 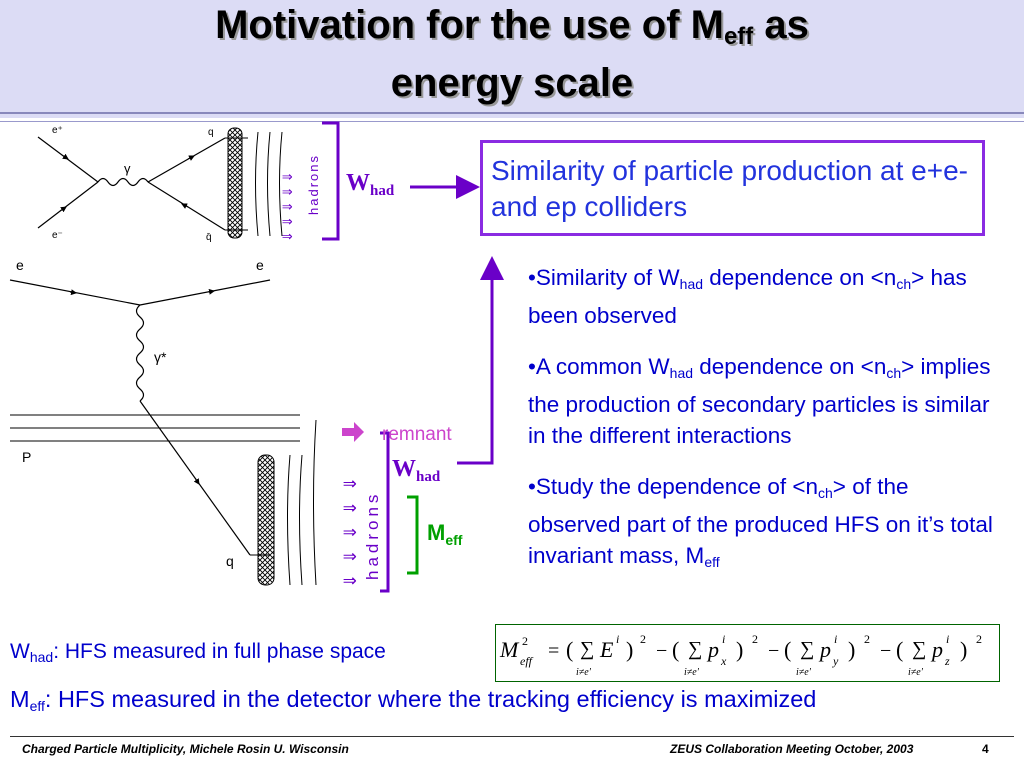 What do you see at coordinates (209, 237) in the screenshot?
I see `epem-qbar-label: q̄` at bounding box center [209, 237].